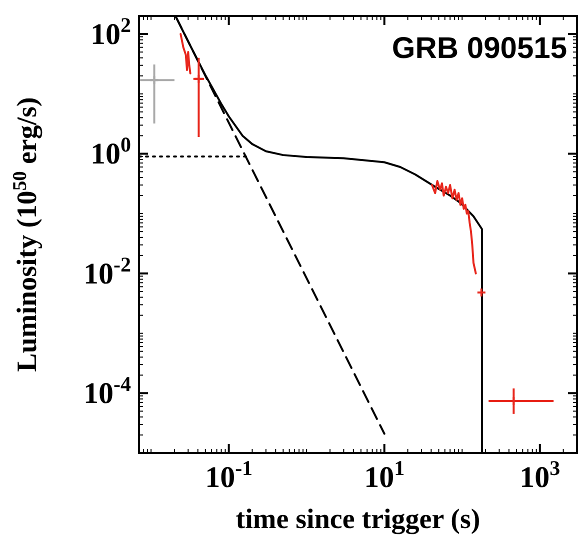  I want to click on y-tick-label: 10$^{0}$, so click(110, 151).